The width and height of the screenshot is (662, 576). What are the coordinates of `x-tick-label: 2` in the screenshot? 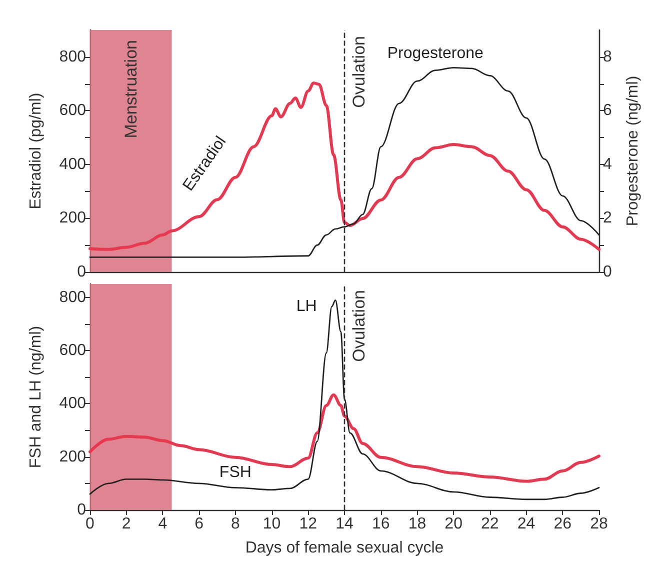 It's located at (126, 524).